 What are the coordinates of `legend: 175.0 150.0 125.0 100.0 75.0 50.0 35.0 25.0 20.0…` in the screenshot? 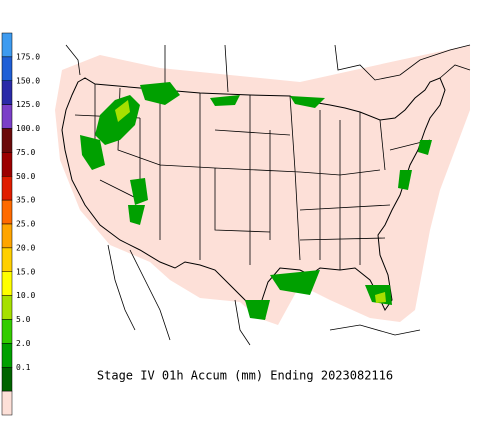 It's located at (20, 224).